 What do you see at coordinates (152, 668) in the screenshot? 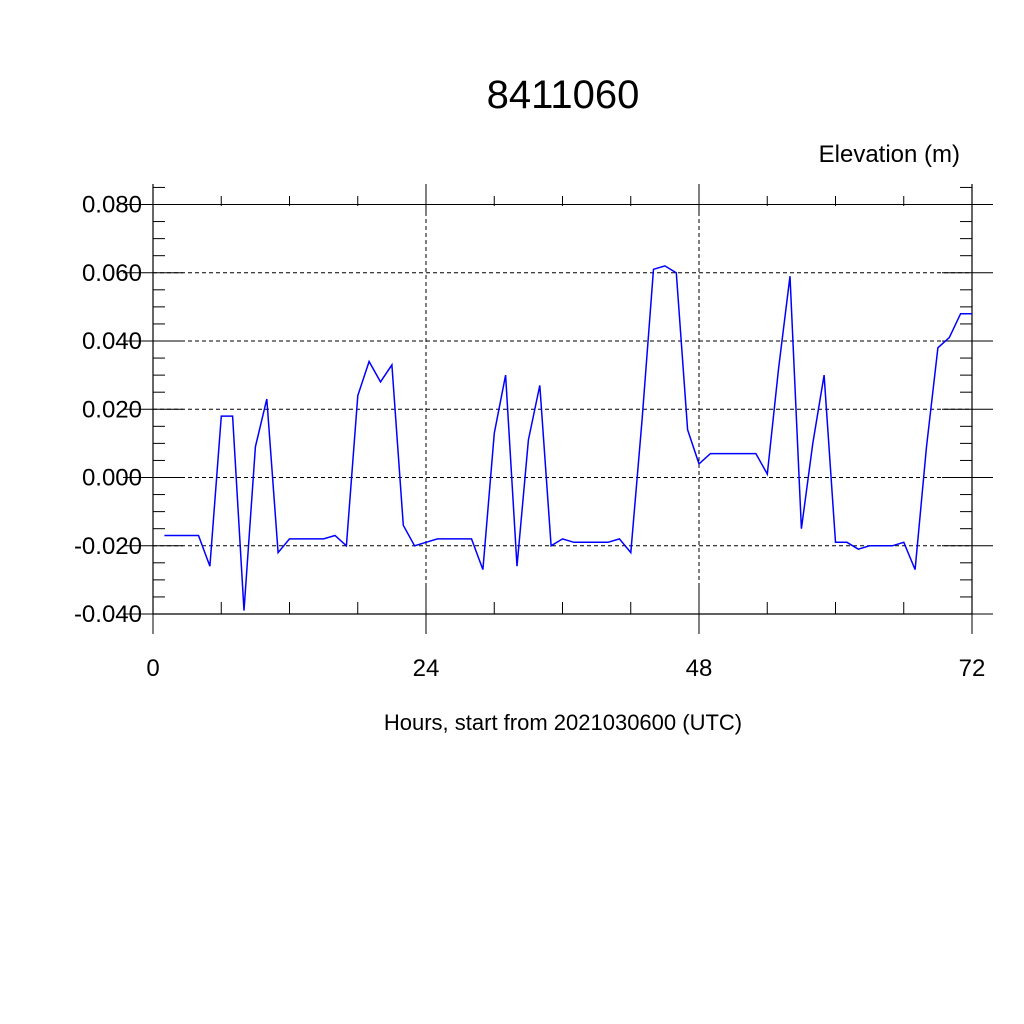
I see `x-tick-label: 0` at bounding box center [152, 668].